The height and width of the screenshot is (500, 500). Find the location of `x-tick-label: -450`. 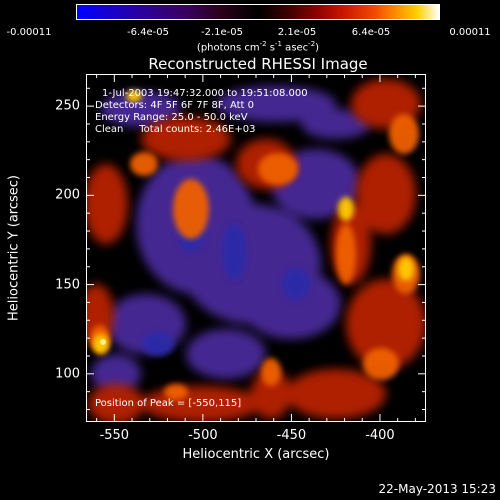

x-tick-label: -450 is located at coordinates (291, 435).